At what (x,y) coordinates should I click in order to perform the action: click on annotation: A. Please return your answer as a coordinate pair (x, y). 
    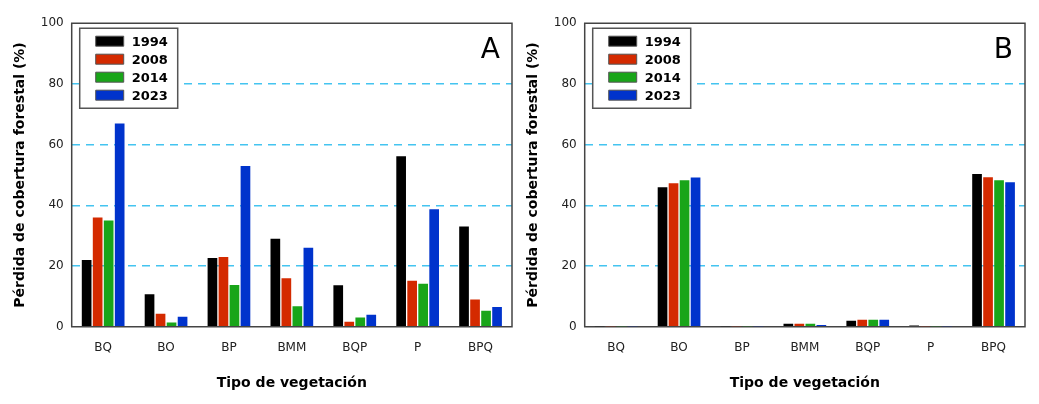
    Looking at the image, I should click on (490, 49).